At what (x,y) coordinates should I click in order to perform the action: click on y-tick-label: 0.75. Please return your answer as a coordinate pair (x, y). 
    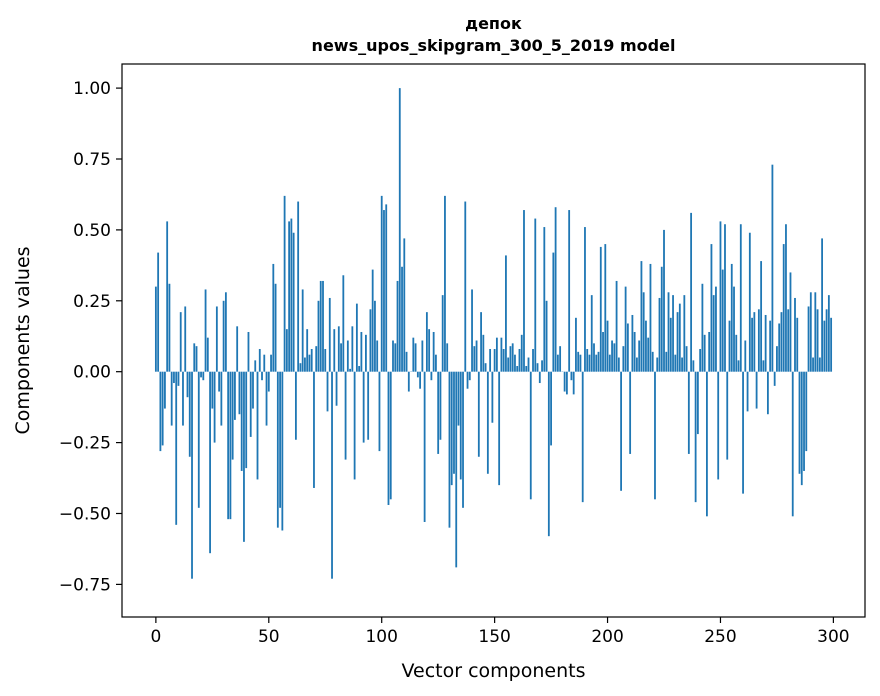
    Looking at the image, I should click on (92, 160).